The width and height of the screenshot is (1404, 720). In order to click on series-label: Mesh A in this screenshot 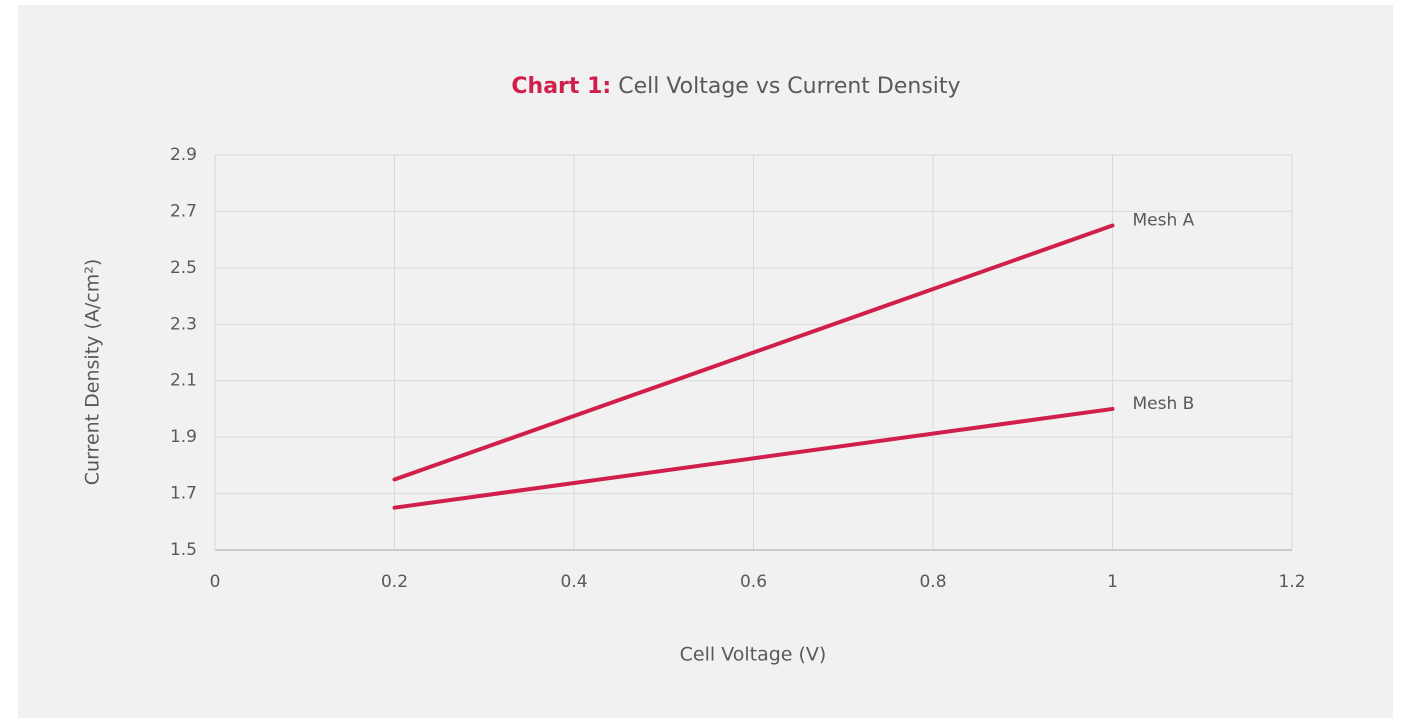, I will do `click(1164, 221)`.